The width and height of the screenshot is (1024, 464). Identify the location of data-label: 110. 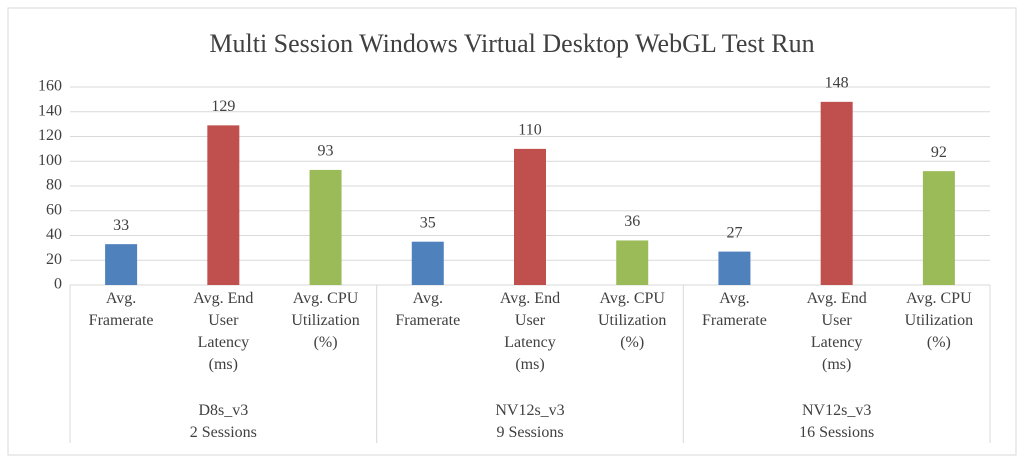
(529, 130).